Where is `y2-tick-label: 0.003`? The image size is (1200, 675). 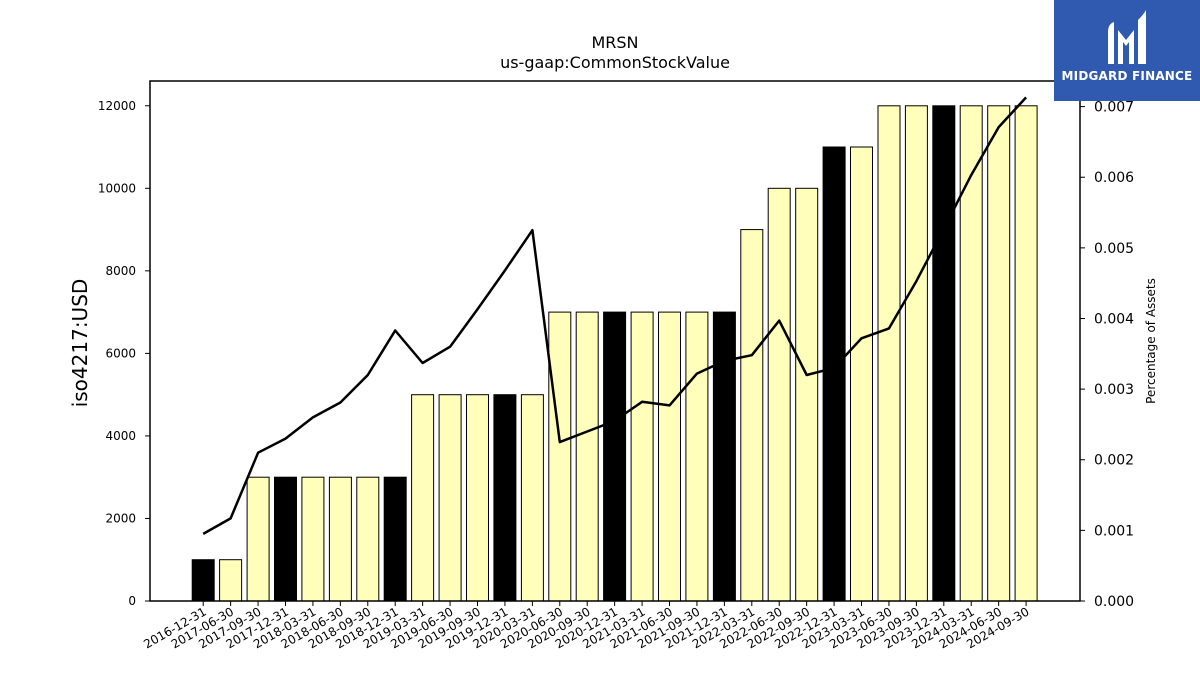 y2-tick-label: 0.003 is located at coordinates (1114, 390).